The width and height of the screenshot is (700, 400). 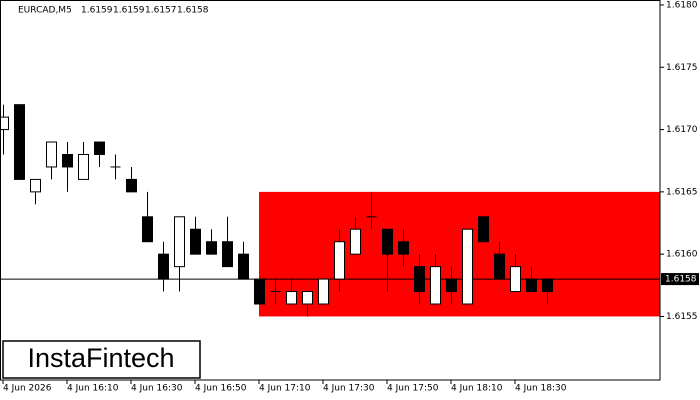 What do you see at coordinates (477, 389) in the screenshot?
I see `x-tick-label: 4 Jun 18:10` at bounding box center [477, 389].